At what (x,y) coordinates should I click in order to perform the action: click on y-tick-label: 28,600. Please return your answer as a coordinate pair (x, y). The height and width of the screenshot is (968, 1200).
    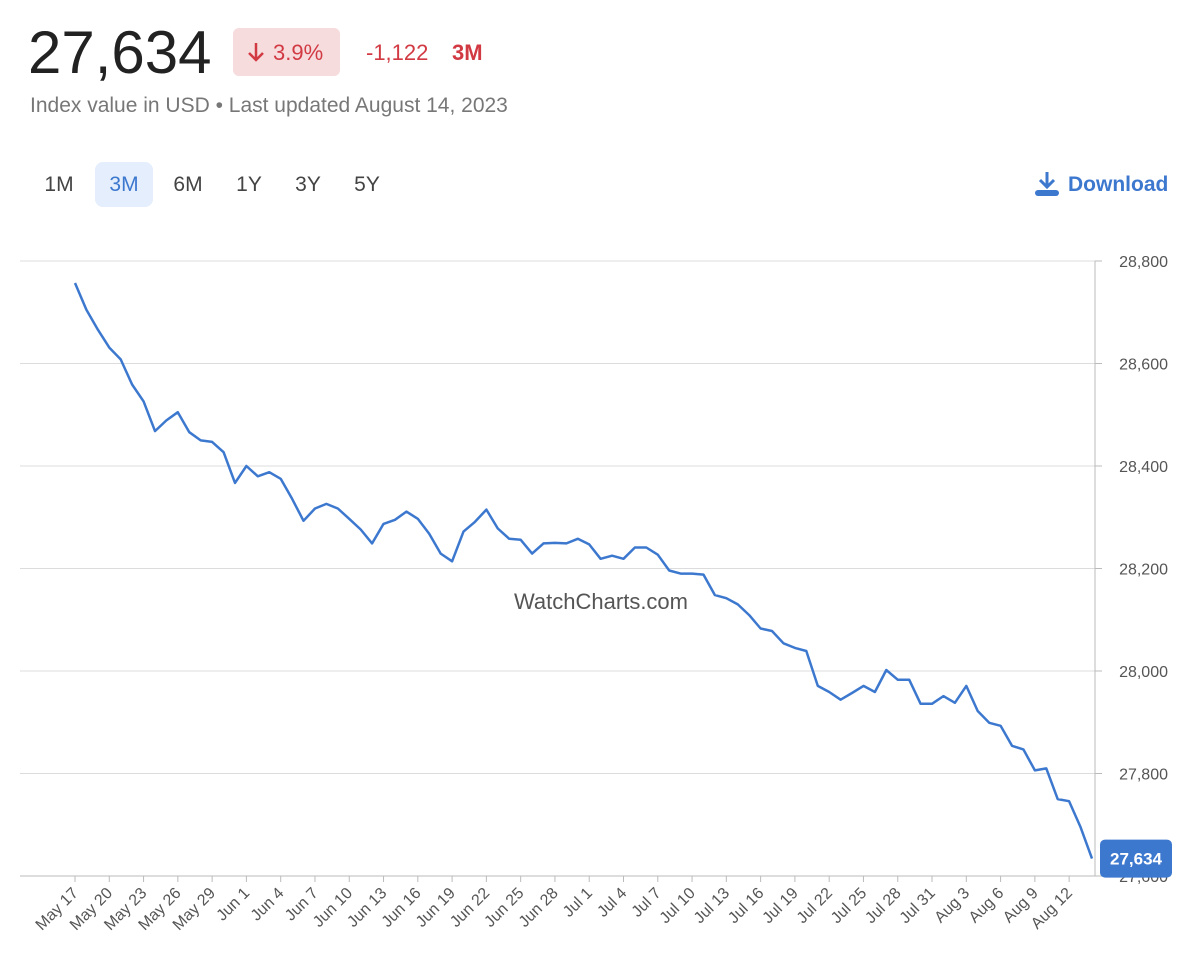
    Looking at the image, I should click on (1143, 365).